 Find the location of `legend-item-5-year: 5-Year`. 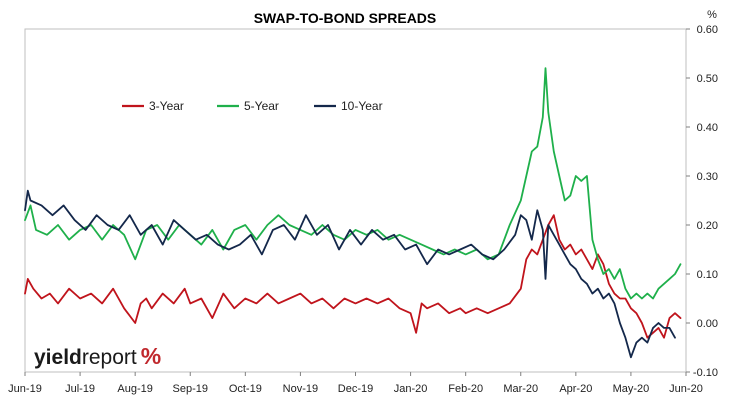

legend-item-5-year: 5-Year is located at coordinates (248, 106).